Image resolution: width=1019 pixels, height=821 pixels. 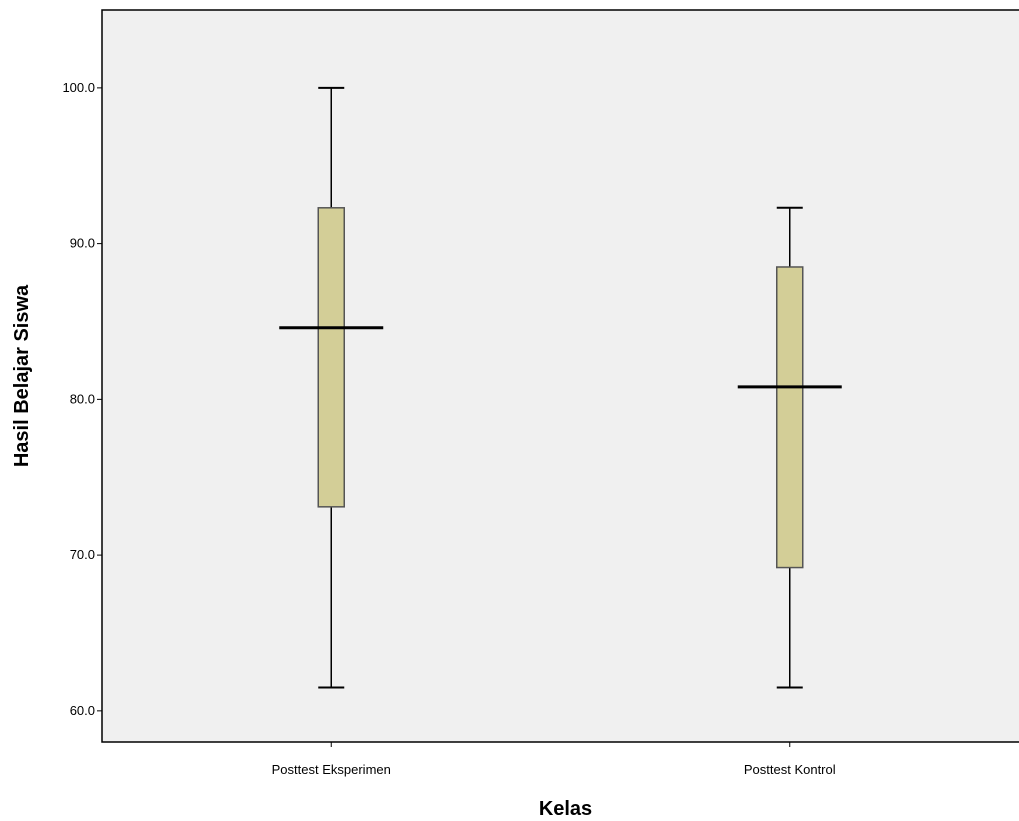 I want to click on x-tick-label: Posttest Kontrol, so click(x=790, y=769).